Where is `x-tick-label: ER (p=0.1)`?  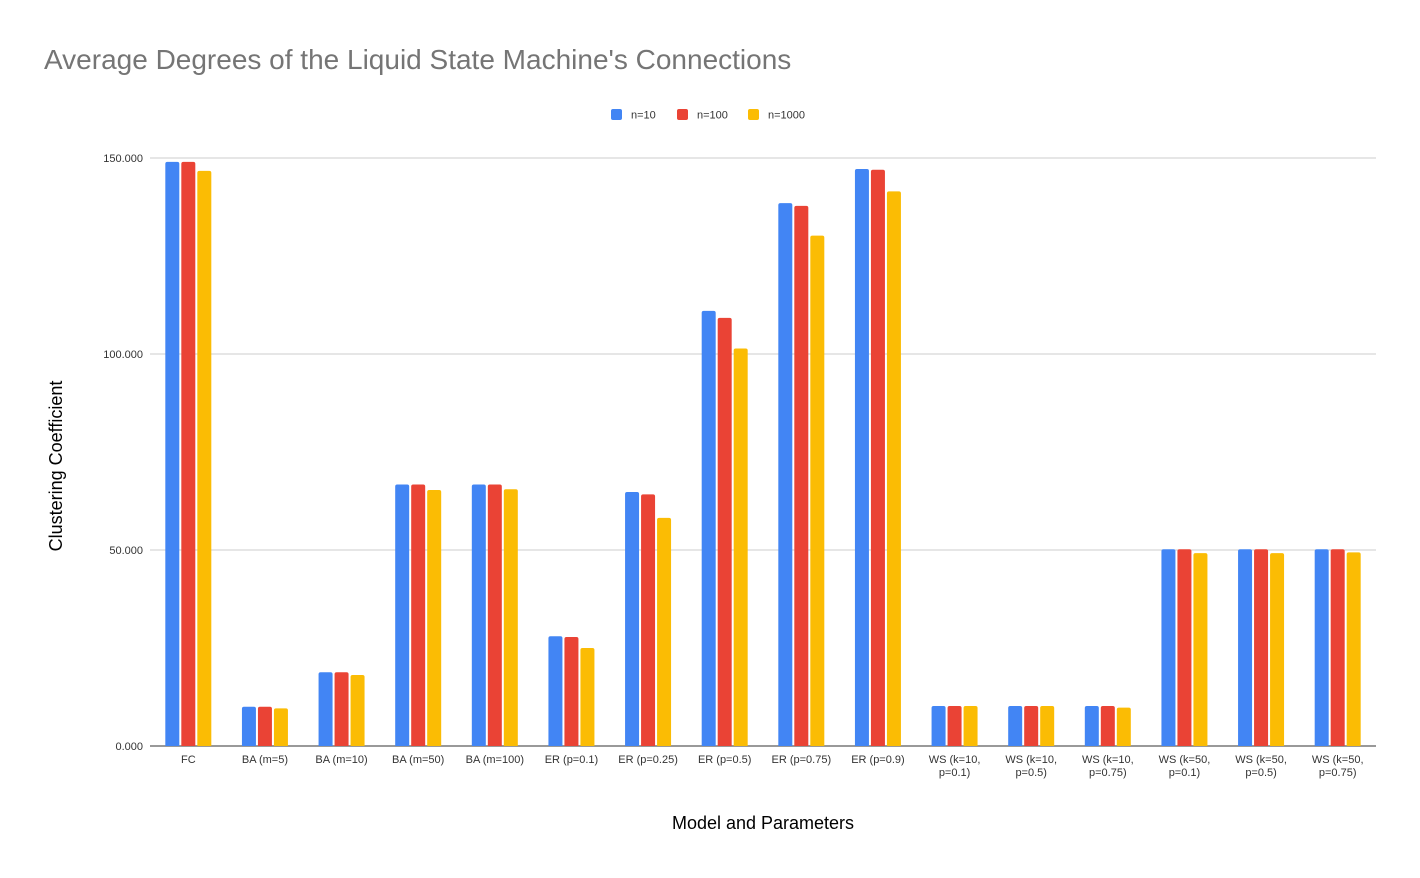 x-tick-label: ER (p=0.1) is located at coordinates (572, 760).